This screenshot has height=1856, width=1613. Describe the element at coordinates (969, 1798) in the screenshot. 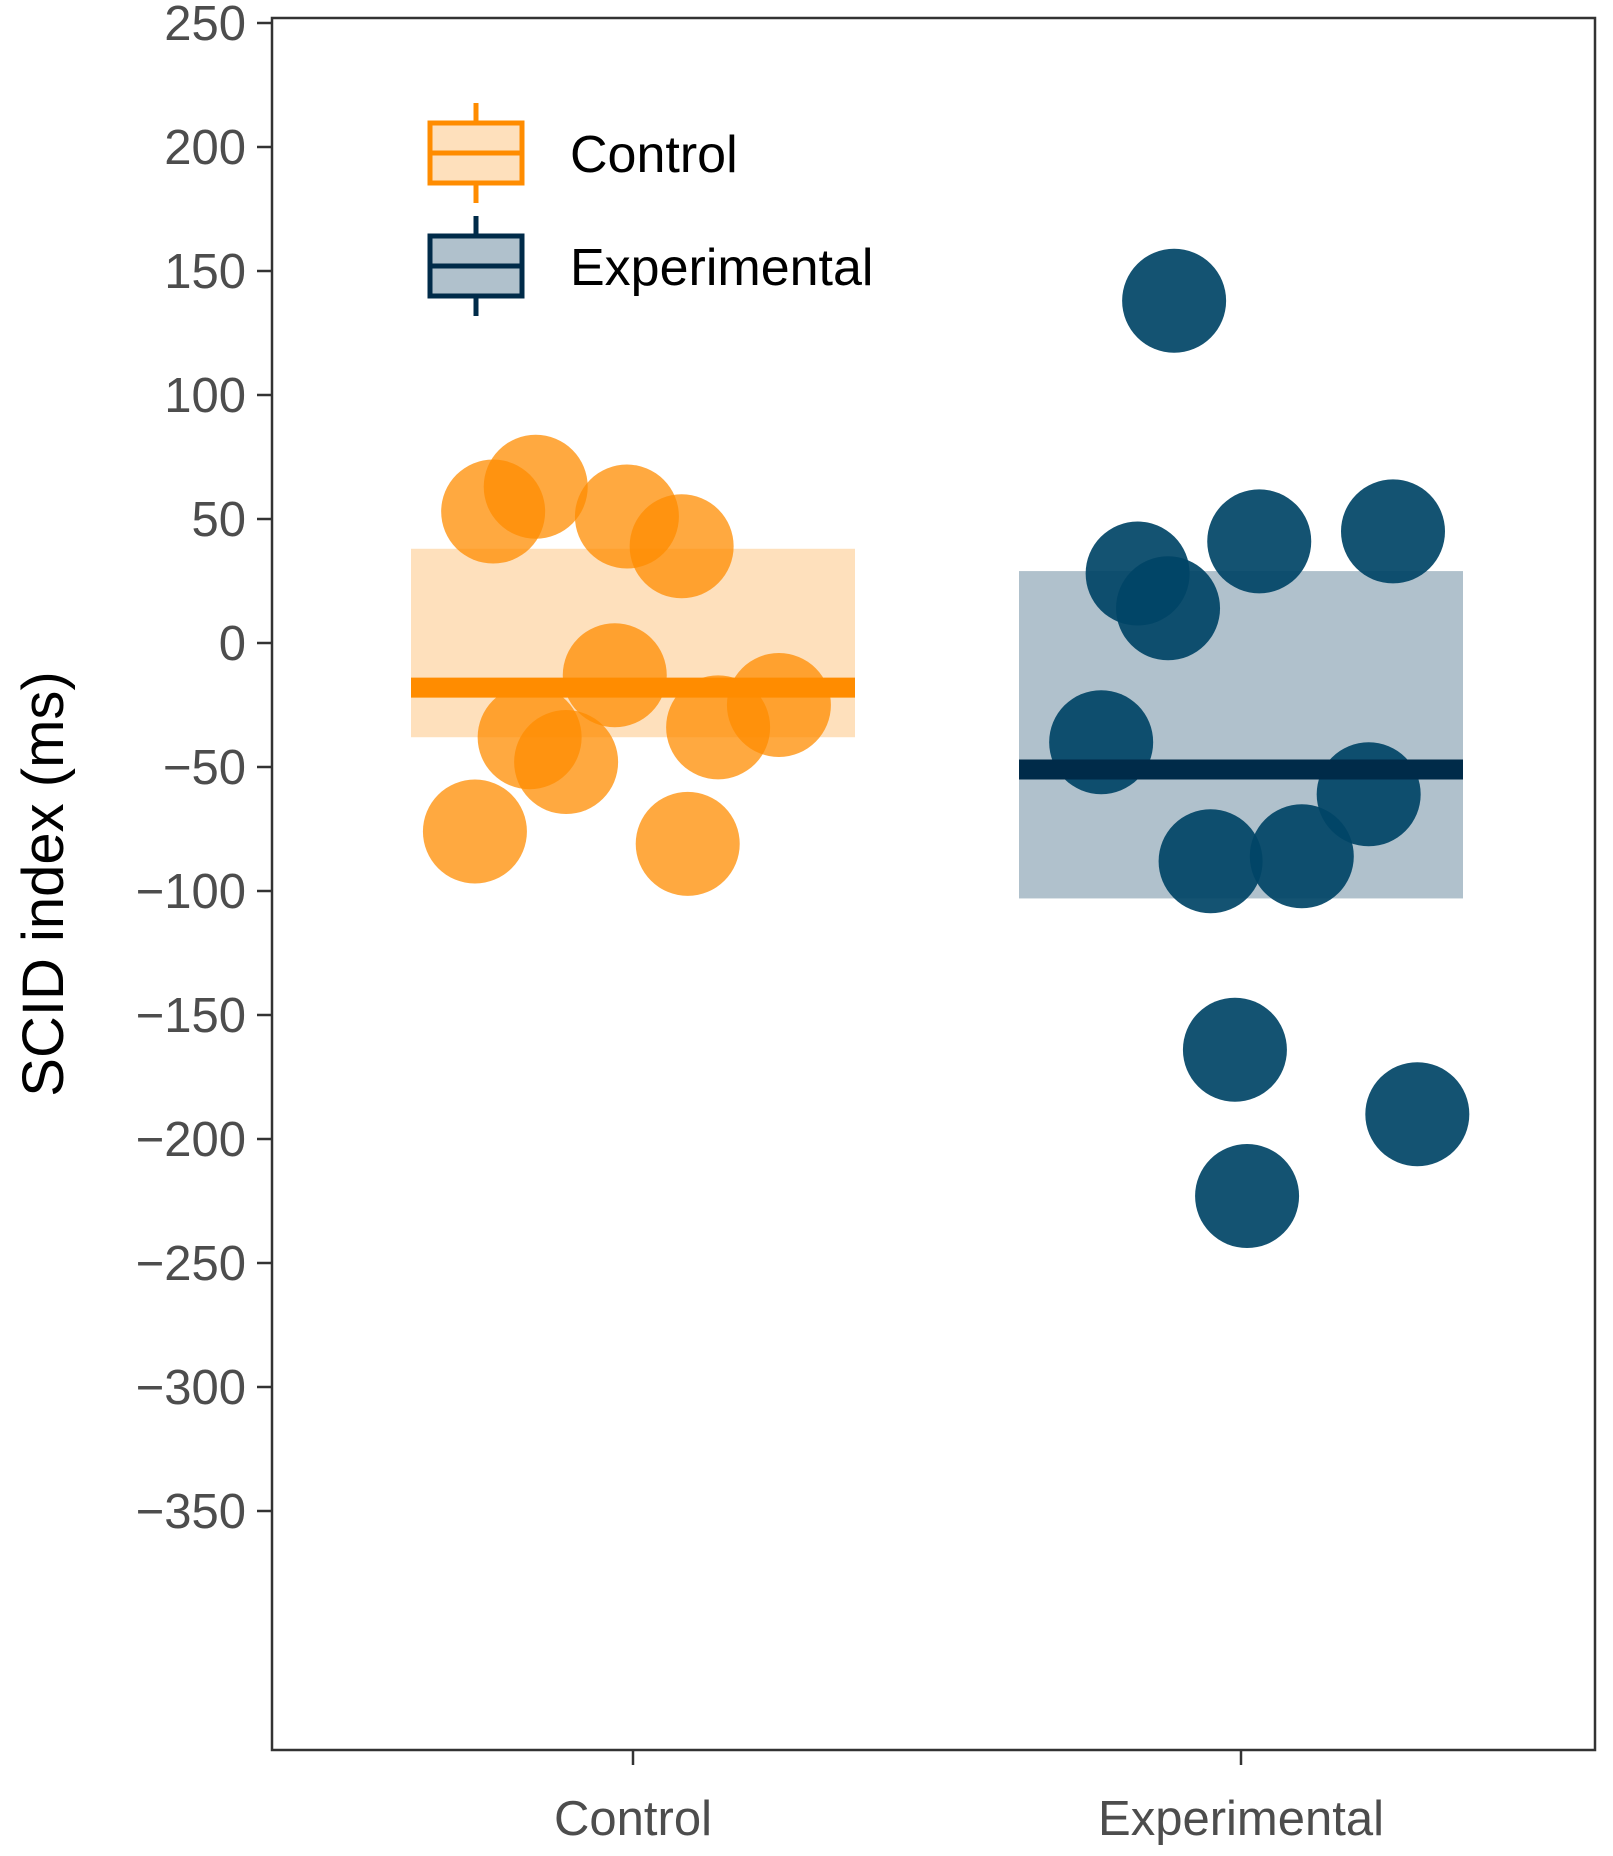

I see `x-axis: Control Experimental` at that location.